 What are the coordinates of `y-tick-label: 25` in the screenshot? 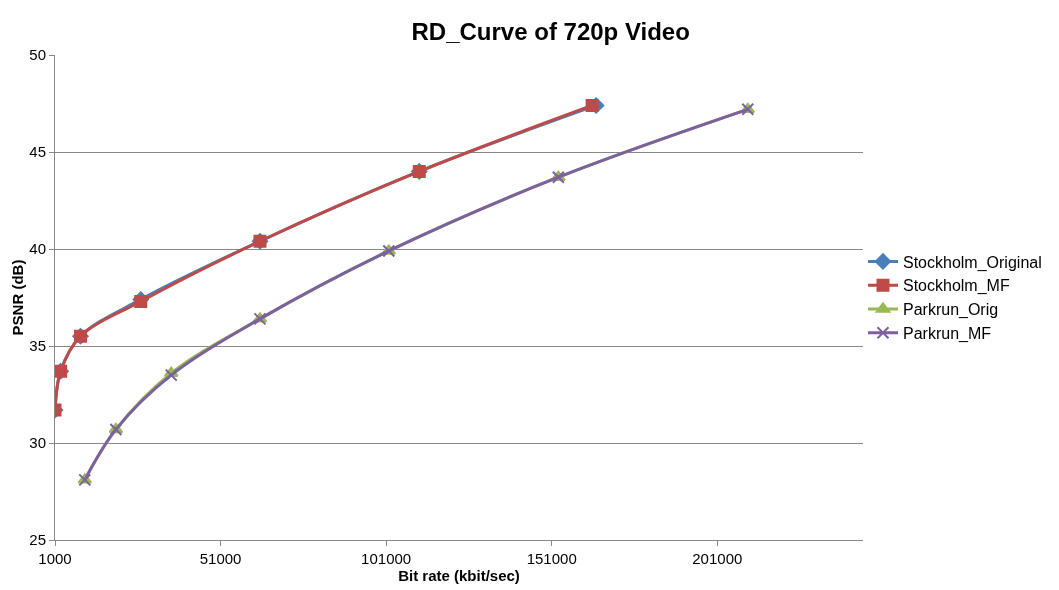 It's located at (37, 540).